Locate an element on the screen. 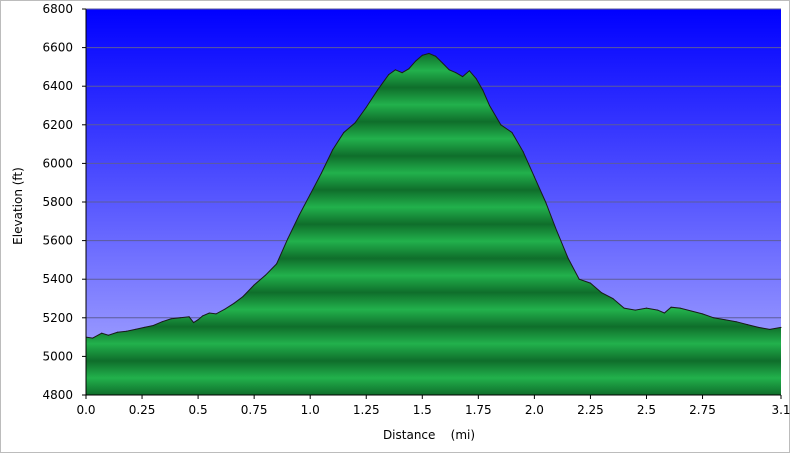 The width and height of the screenshot is (790, 454). y-tick-label: 5000 is located at coordinates (57, 356).